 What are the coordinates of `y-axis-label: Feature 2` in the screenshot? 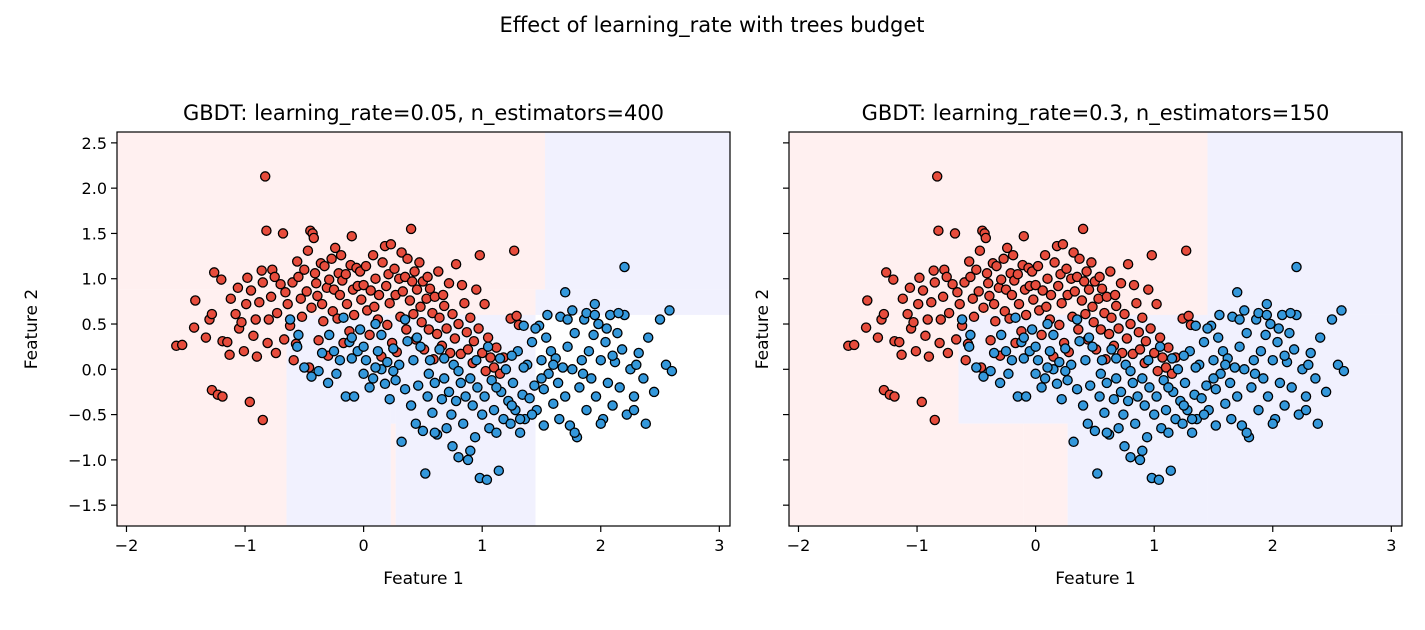 It's located at (763, 329).